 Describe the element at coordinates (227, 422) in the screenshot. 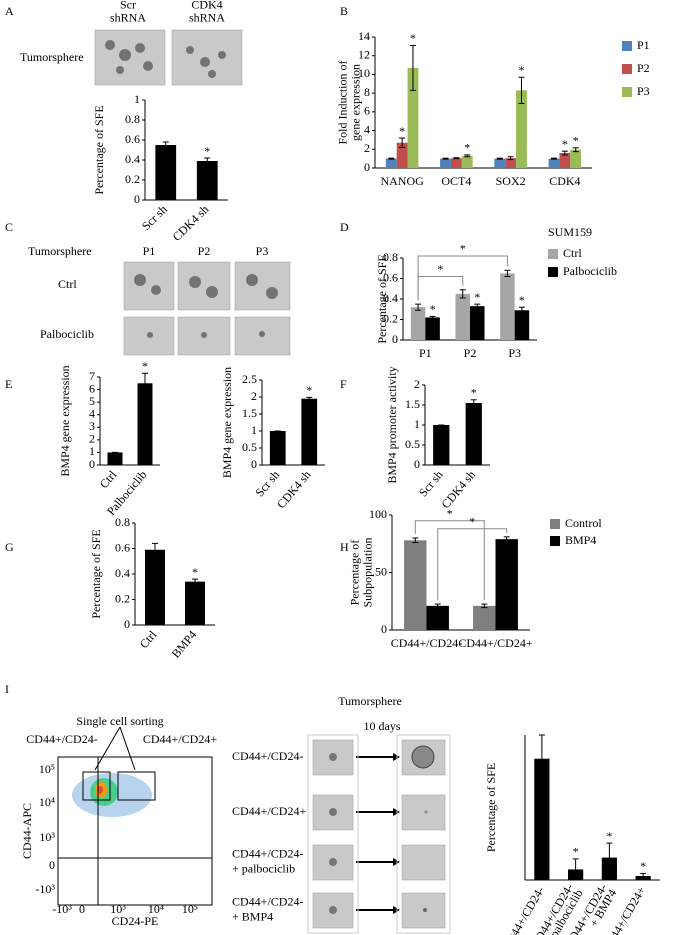

I see `y-axis-label-line: BMP4 gene expression` at that location.